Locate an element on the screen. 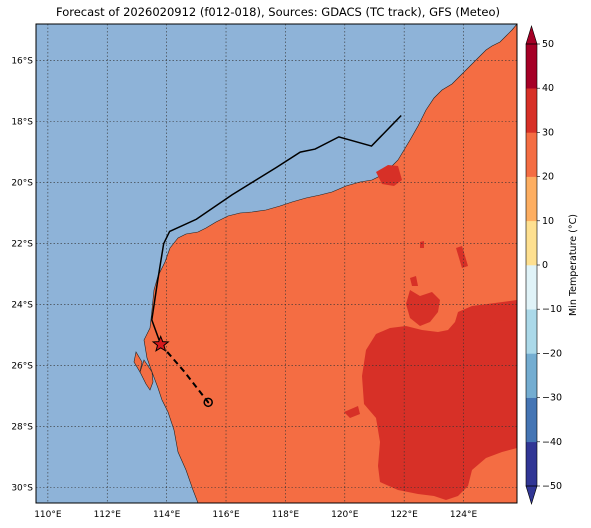 The height and width of the screenshot is (528, 591). lon-tick-label: 114°E is located at coordinates (167, 515).